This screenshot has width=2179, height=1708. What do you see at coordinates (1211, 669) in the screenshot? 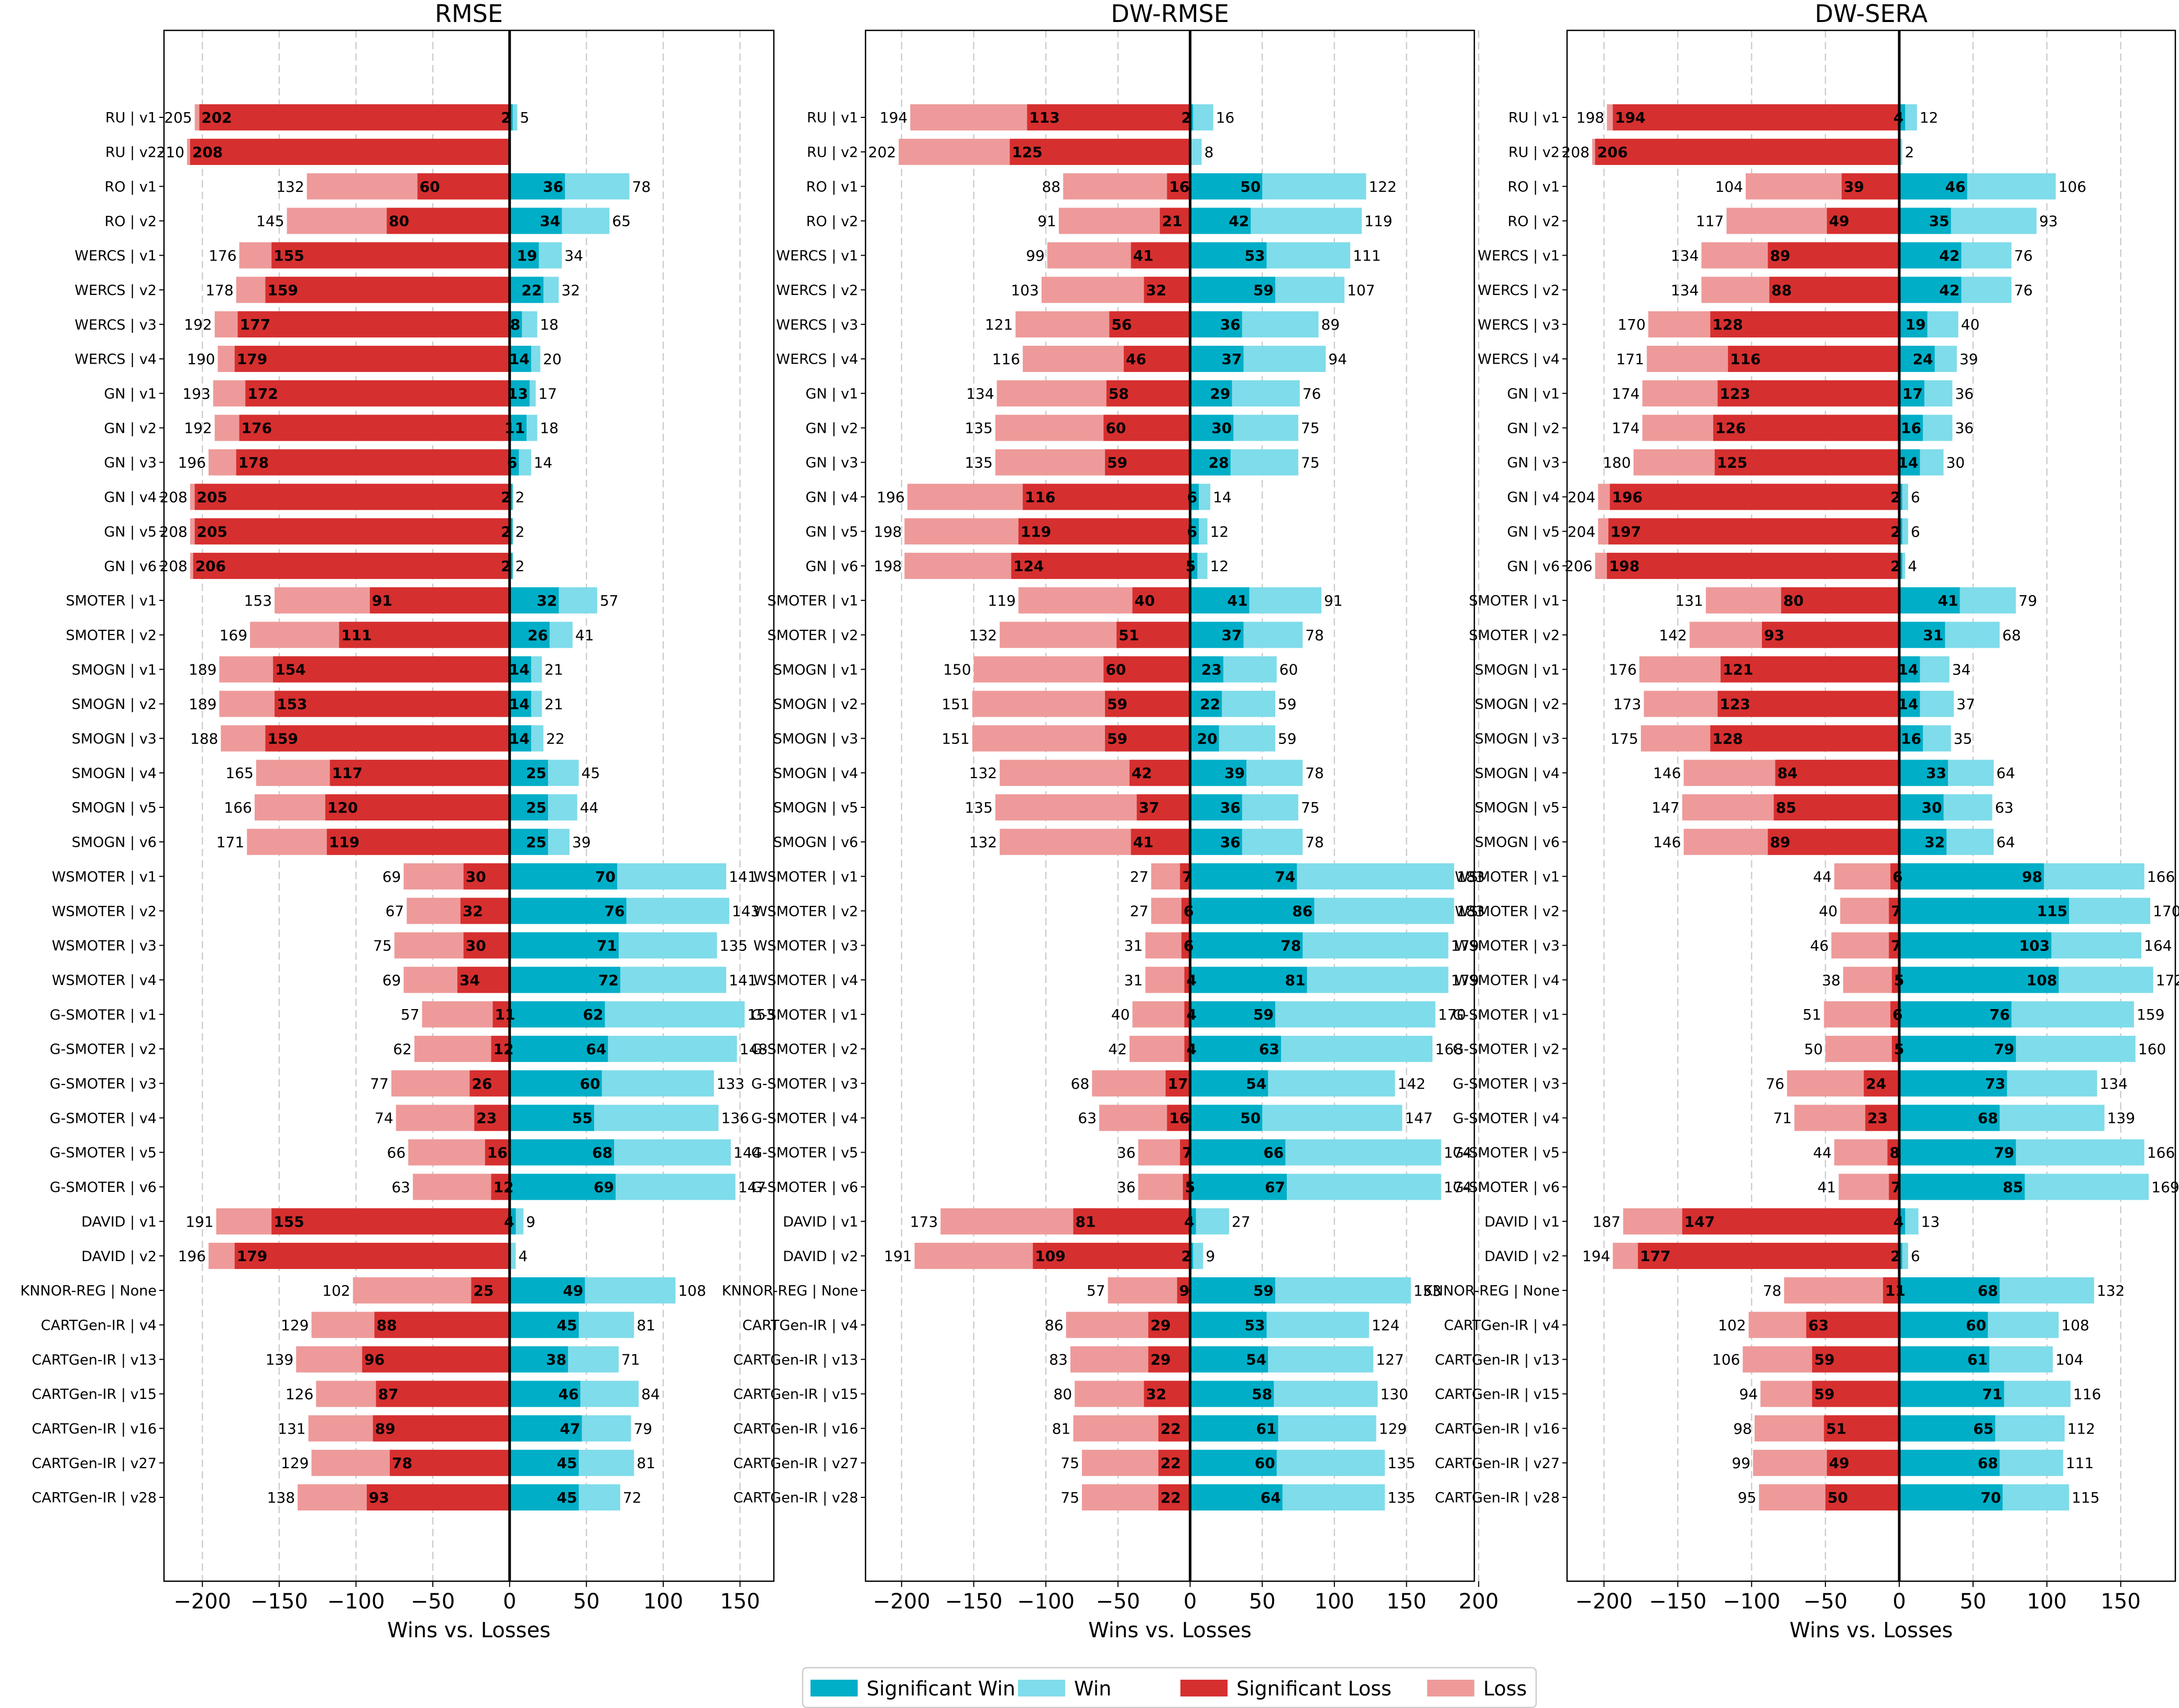
I see `significant-win-value-label: 23` at bounding box center [1211, 669].